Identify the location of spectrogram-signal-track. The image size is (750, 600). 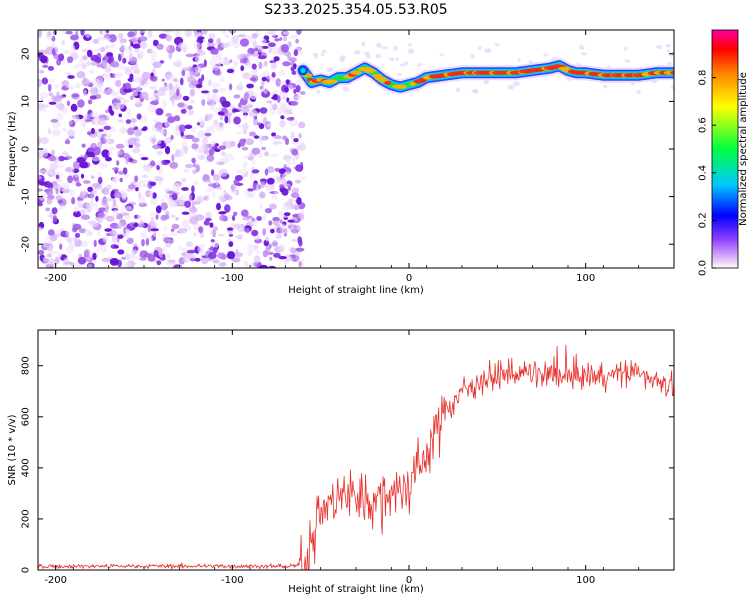
(484, 76).